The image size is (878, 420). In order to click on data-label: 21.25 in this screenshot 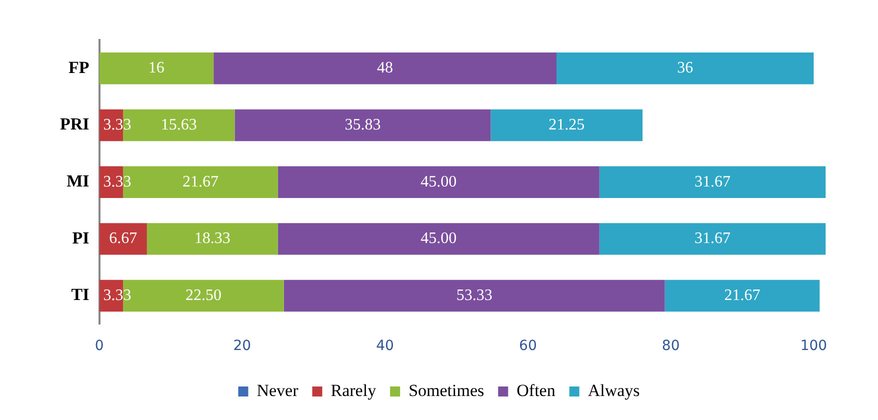, I will do `click(566, 125)`.